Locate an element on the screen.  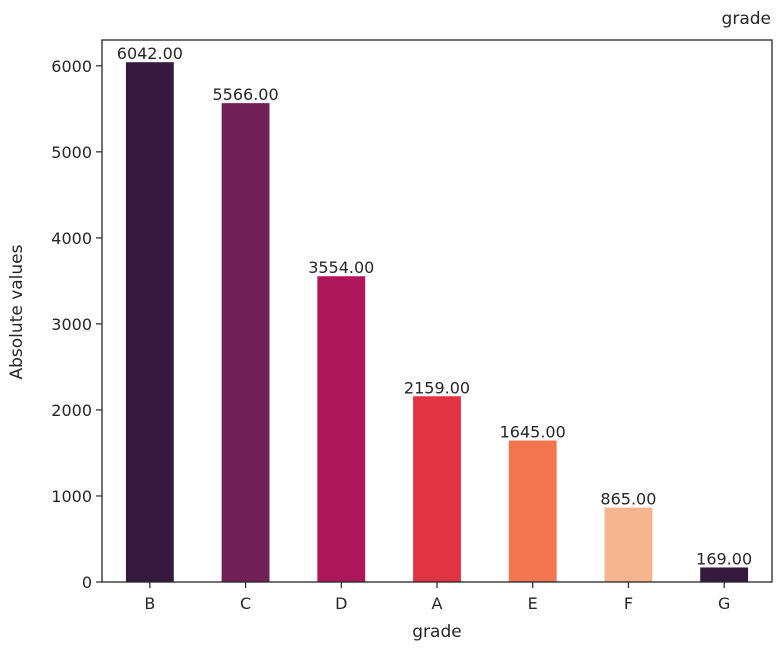
x-tick-label: F is located at coordinates (628, 603).